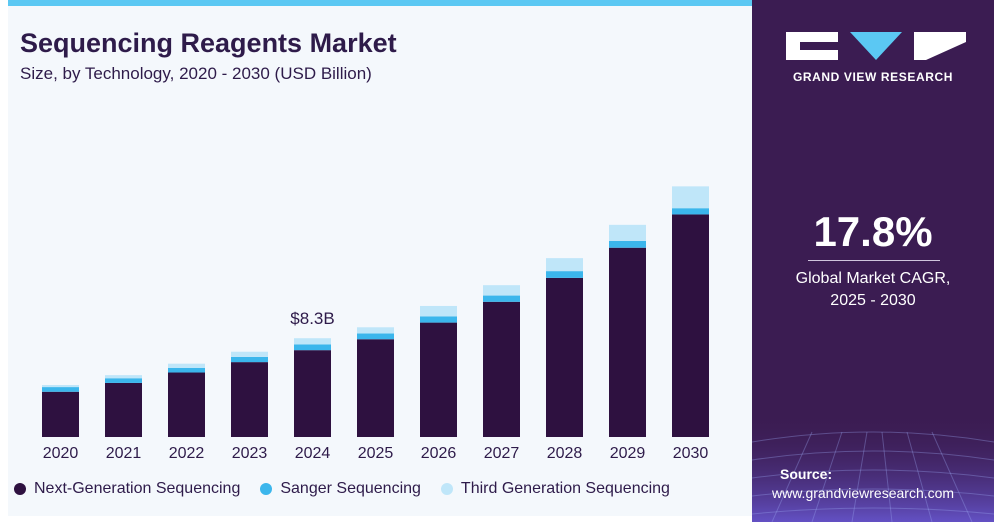 The image size is (994, 522). Describe the element at coordinates (873, 467) in the screenshot. I see `decorative-grid-background` at that location.